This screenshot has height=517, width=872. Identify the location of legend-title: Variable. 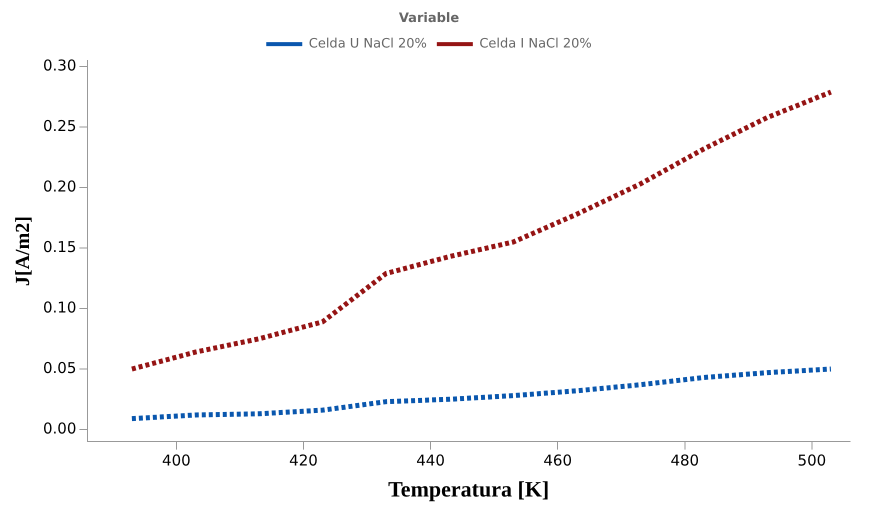
(429, 18).